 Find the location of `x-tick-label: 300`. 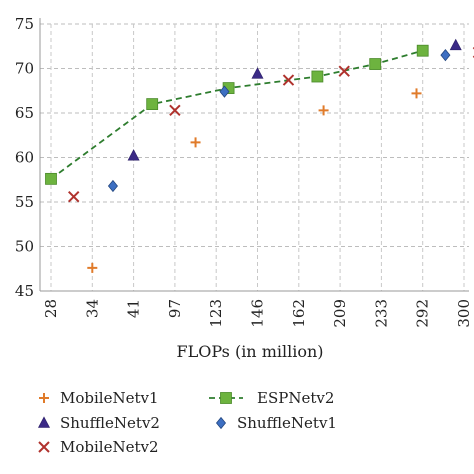

x-tick-label: 300 is located at coordinates (464, 313).